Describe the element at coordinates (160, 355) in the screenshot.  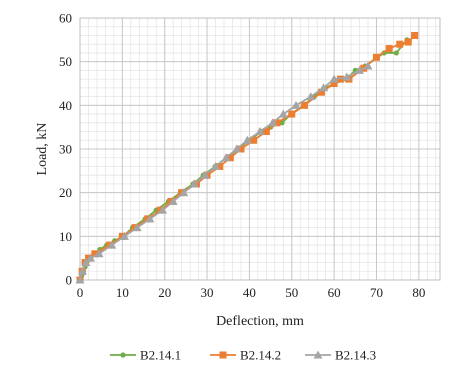
I see `legend-label: B2.14.1` at that location.